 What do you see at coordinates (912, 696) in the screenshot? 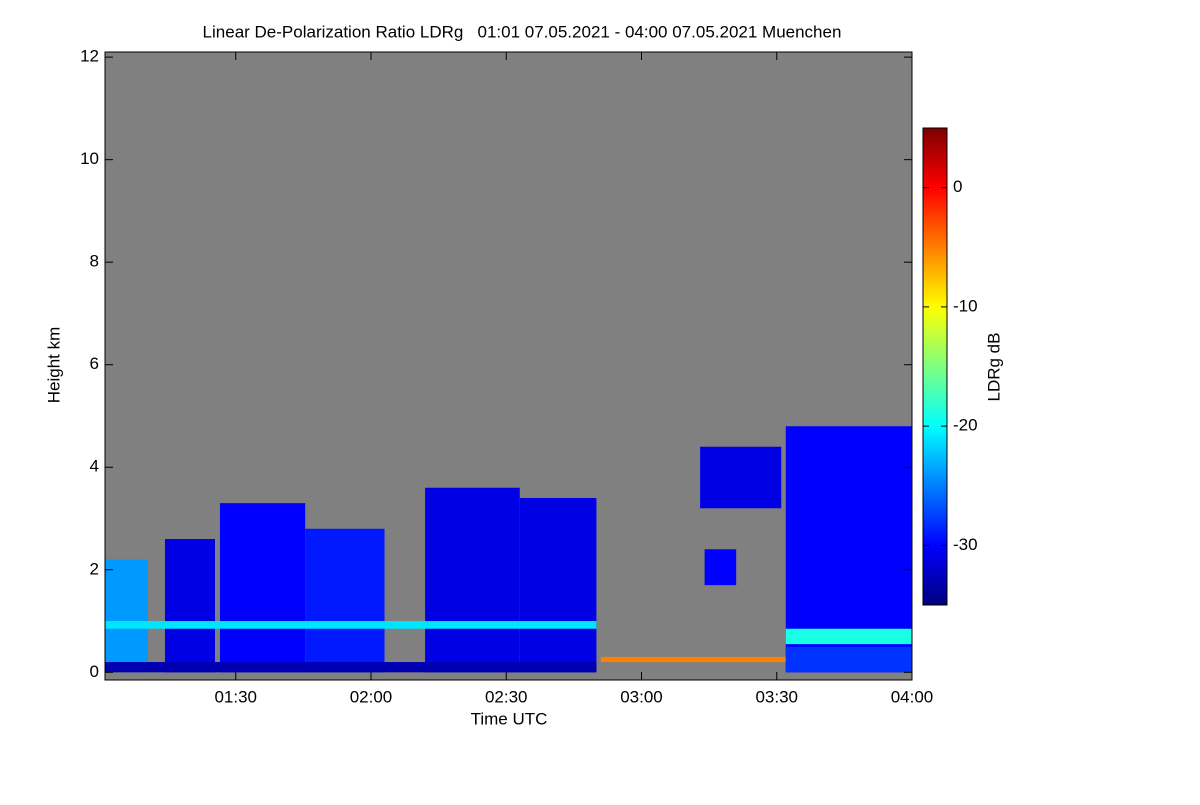
I see `x-tick-label: 04:00` at bounding box center [912, 696].